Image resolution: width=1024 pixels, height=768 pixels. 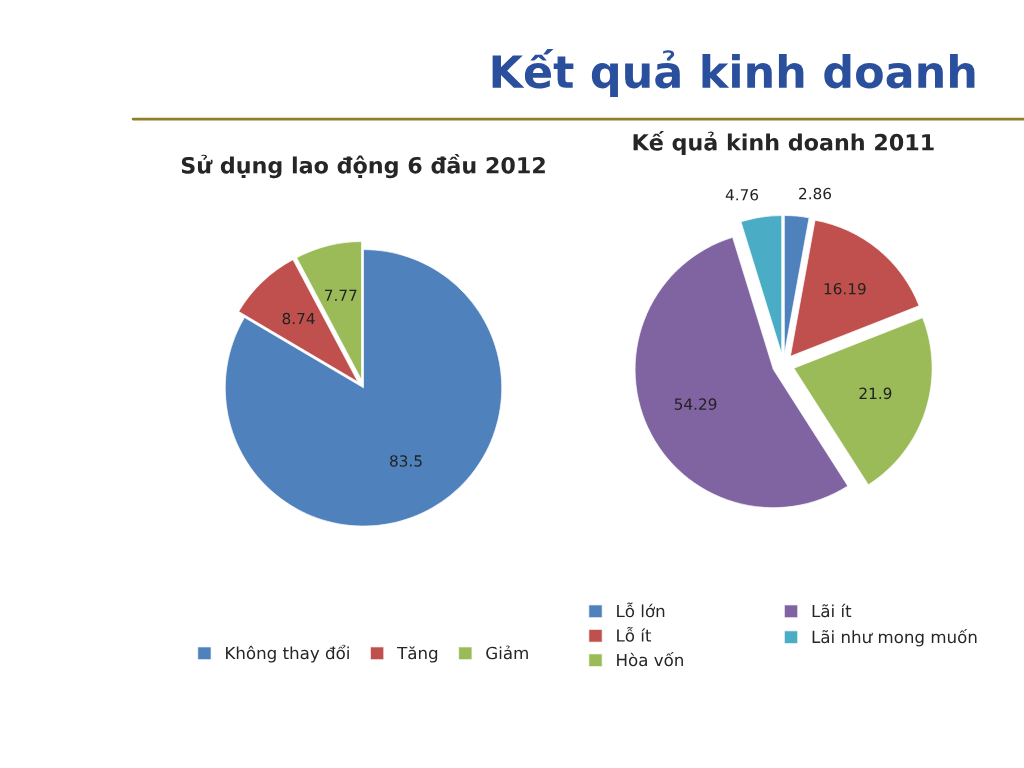 I want to click on data-label: 54.29, so click(x=695, y=404).